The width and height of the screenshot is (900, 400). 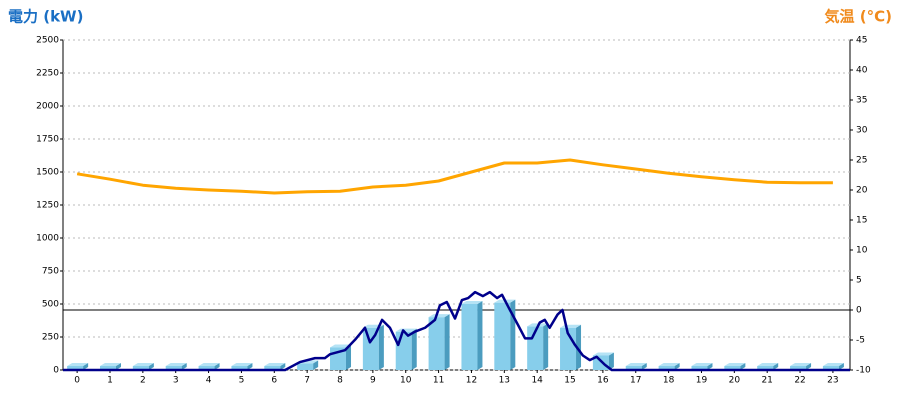 What do you see at coordinates (176, 381) in the screenshot?
I see `x-tick-label: 3` at bounding box center [176, 381].